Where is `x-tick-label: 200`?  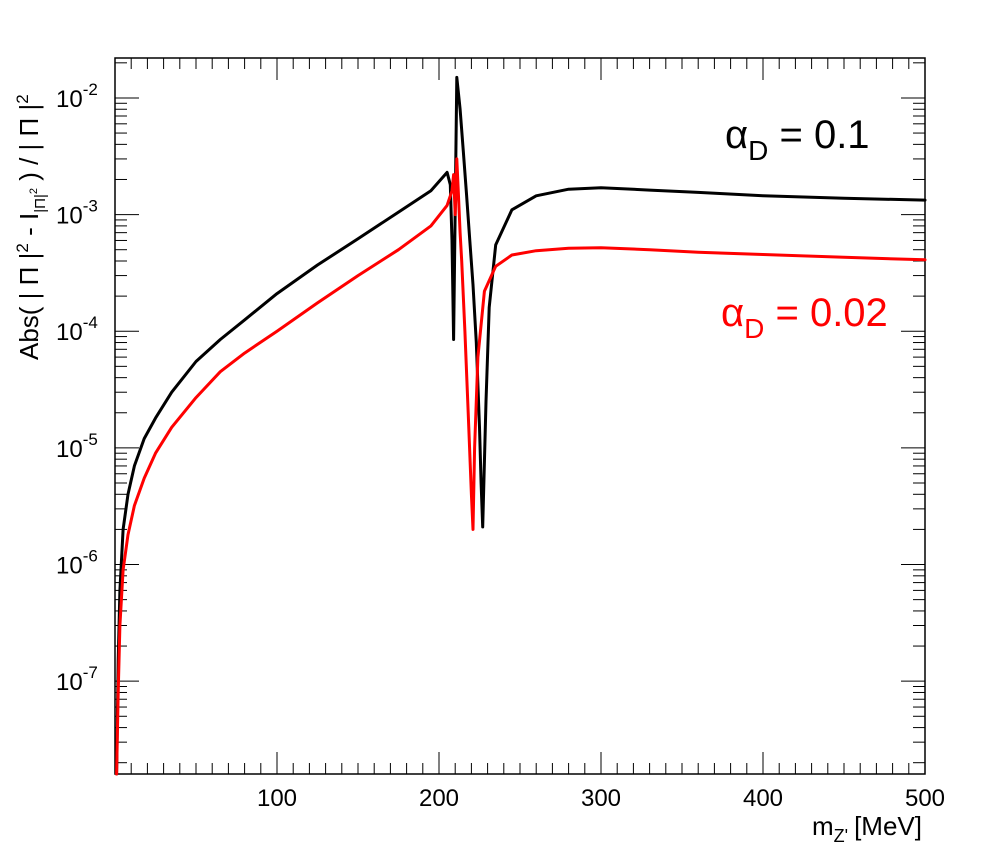
x-tick-label: 200 is located at coordinates (439, 798).